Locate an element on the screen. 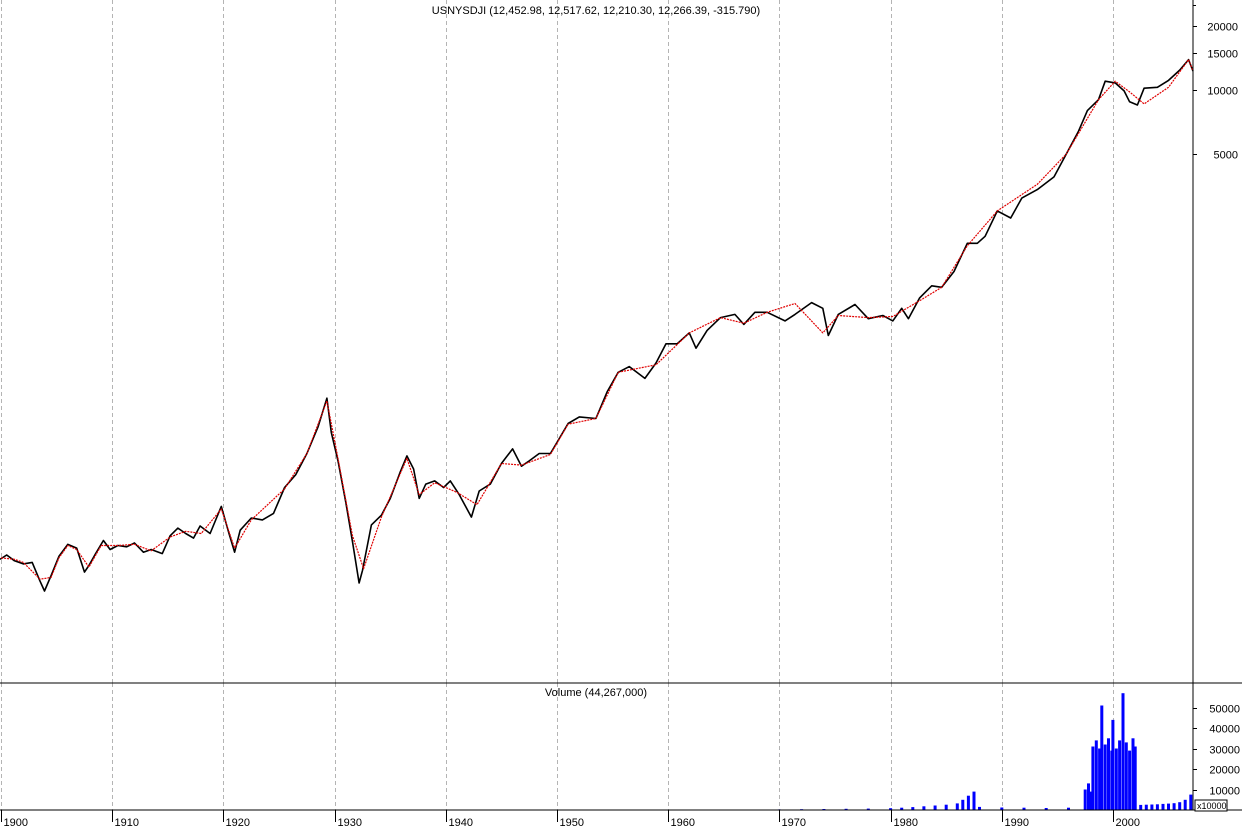 The width and height of the screenshot is (1242, 836). x-tick-label: 1980 is located at coordinates (906, 823).